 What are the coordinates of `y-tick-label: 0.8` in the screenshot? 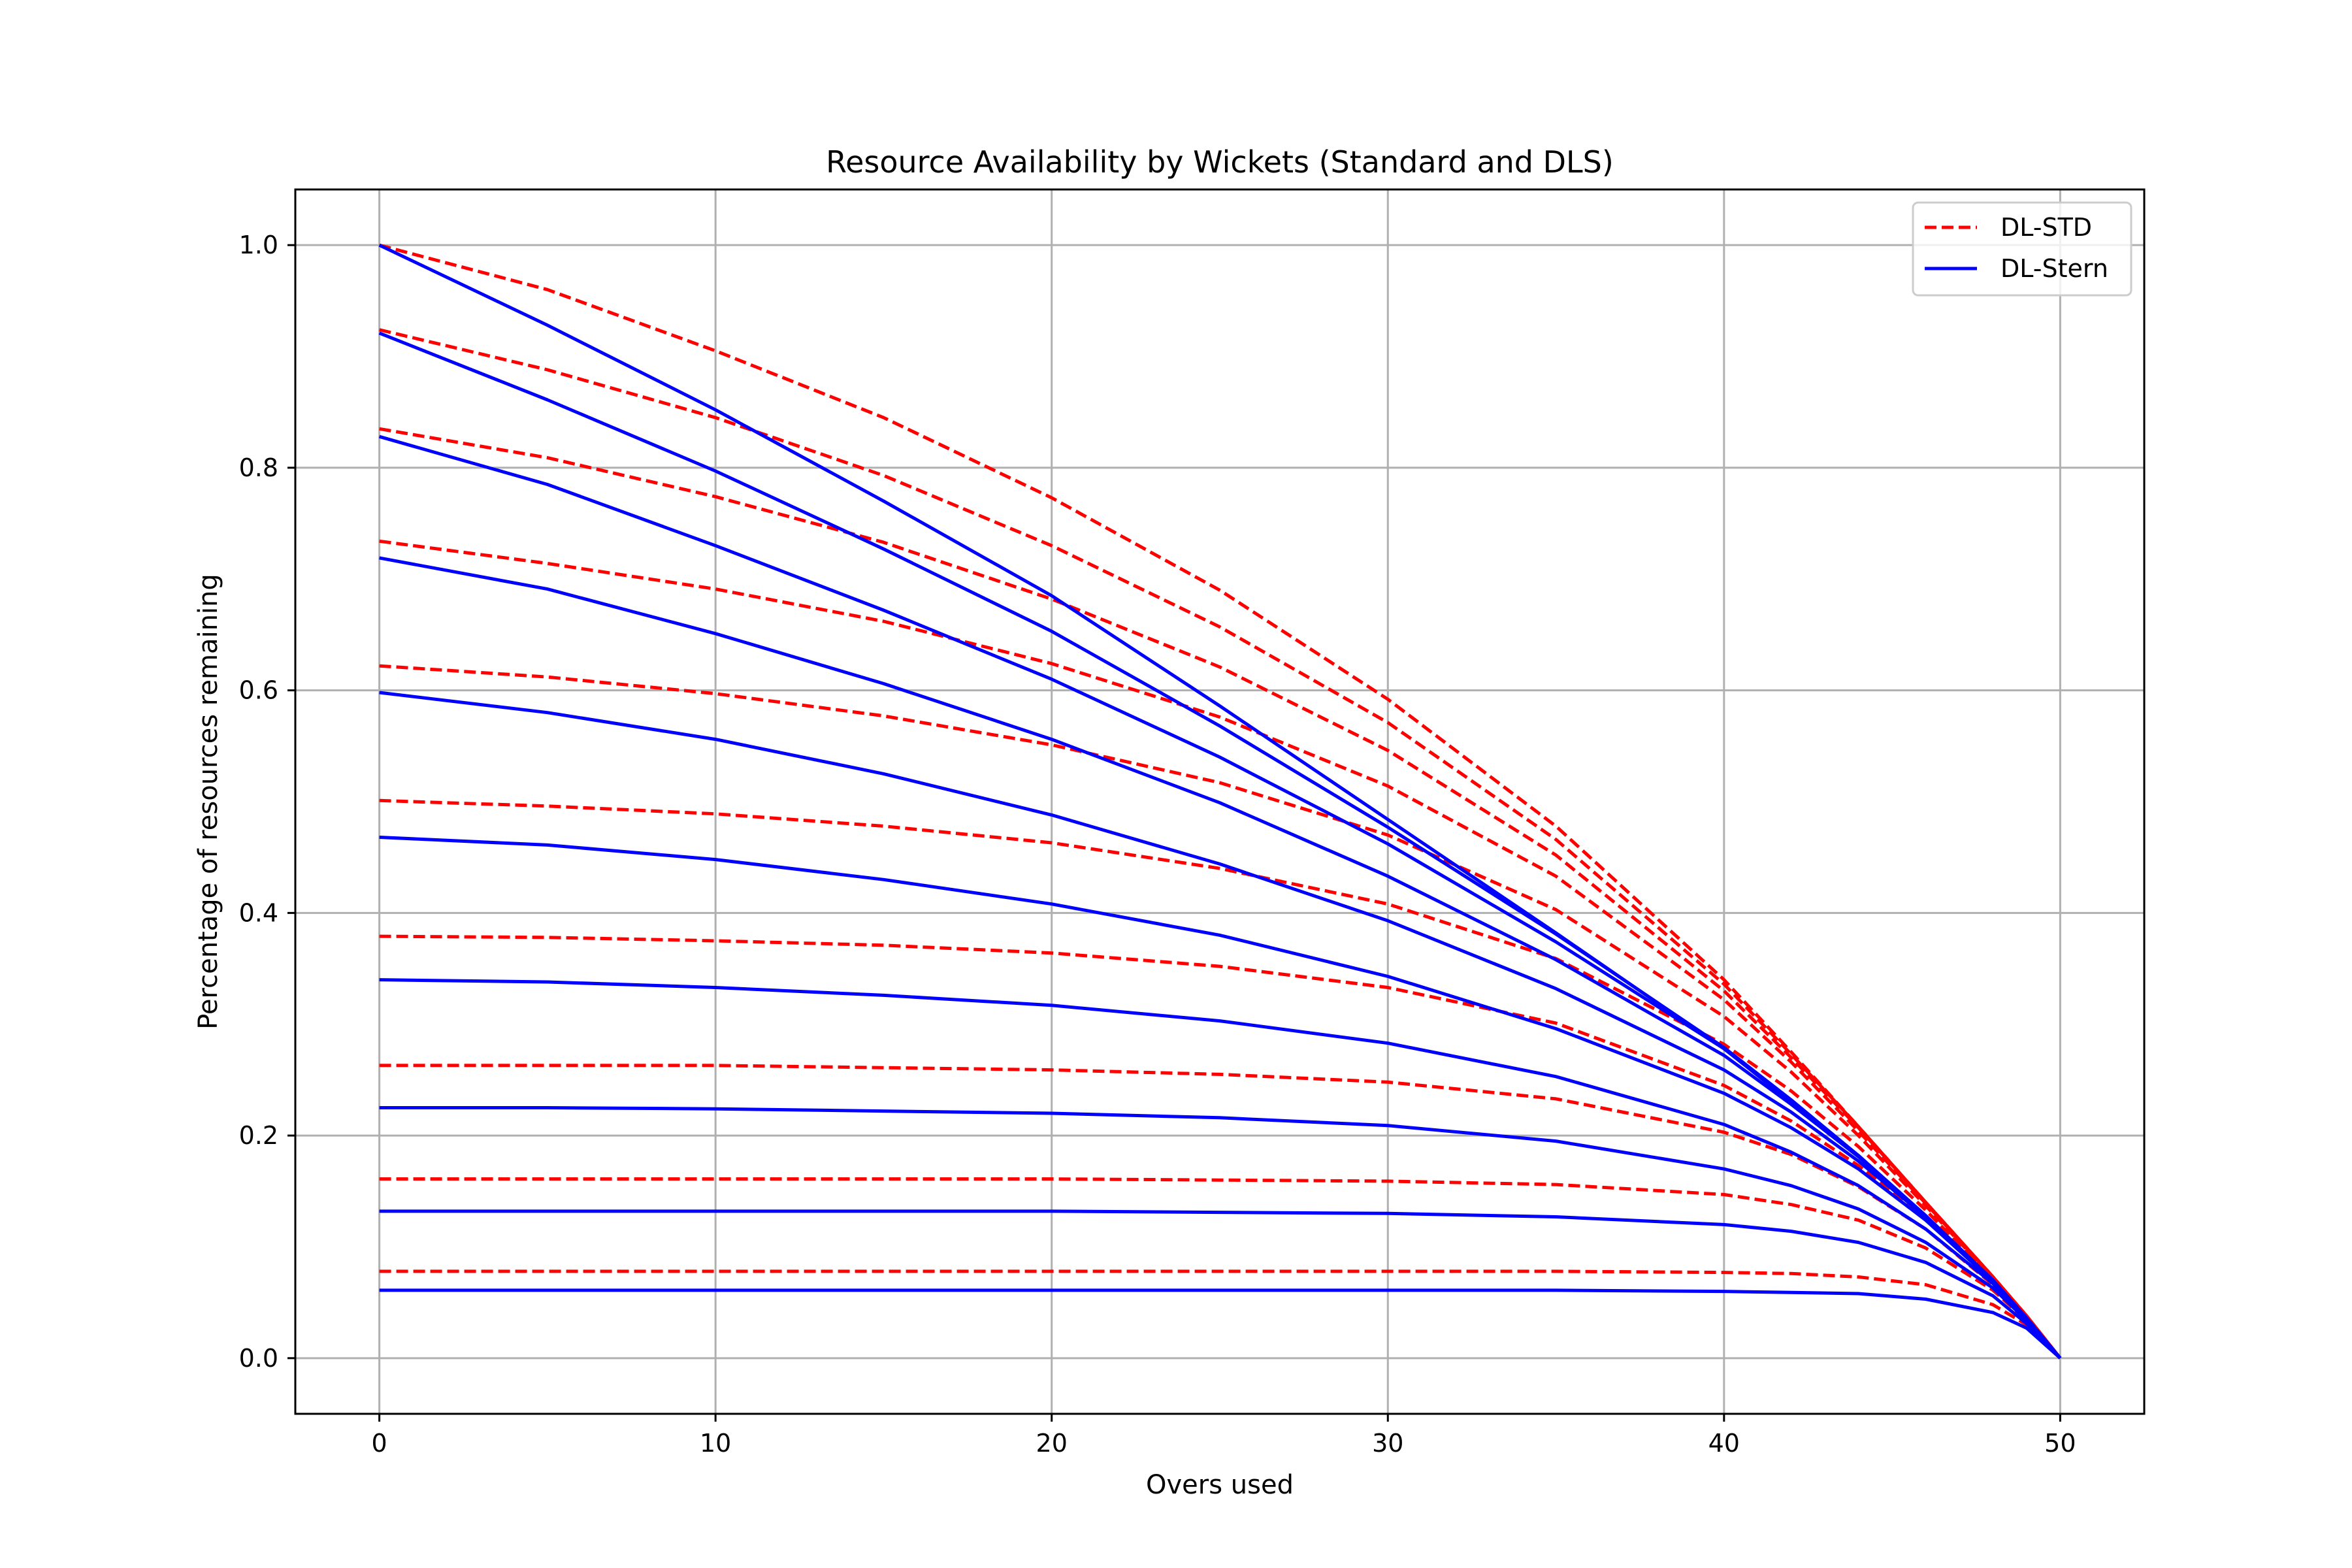 It's located at (258, 467).